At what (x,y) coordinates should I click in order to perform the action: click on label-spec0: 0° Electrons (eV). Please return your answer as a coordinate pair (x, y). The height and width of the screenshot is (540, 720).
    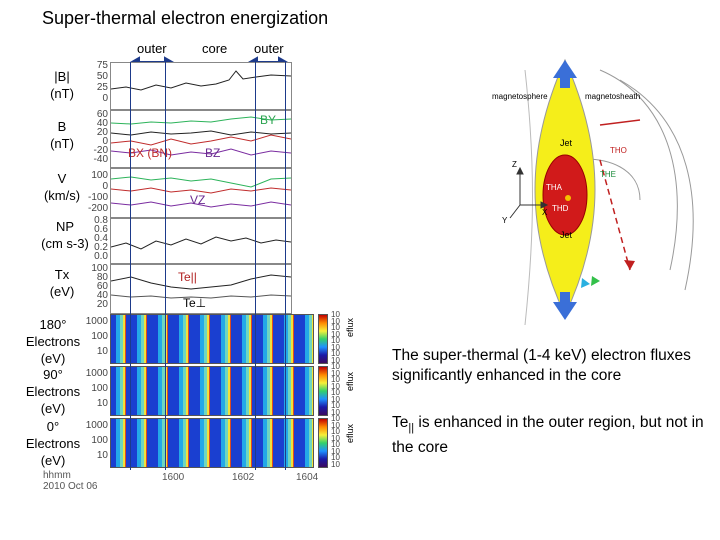
    Looking at the image, I should click on (53, 443).